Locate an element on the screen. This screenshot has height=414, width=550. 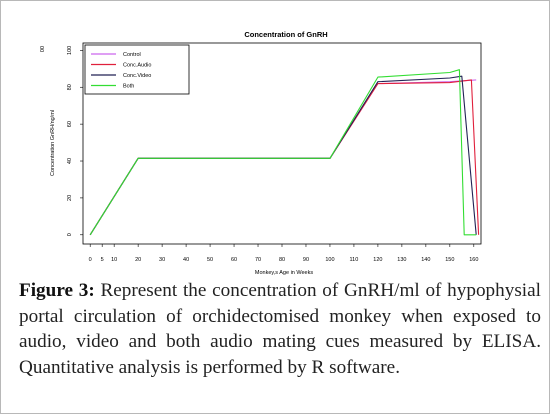
x-axis-label: Monkey,s Age in Weeks is located at coordinates (284, 273).